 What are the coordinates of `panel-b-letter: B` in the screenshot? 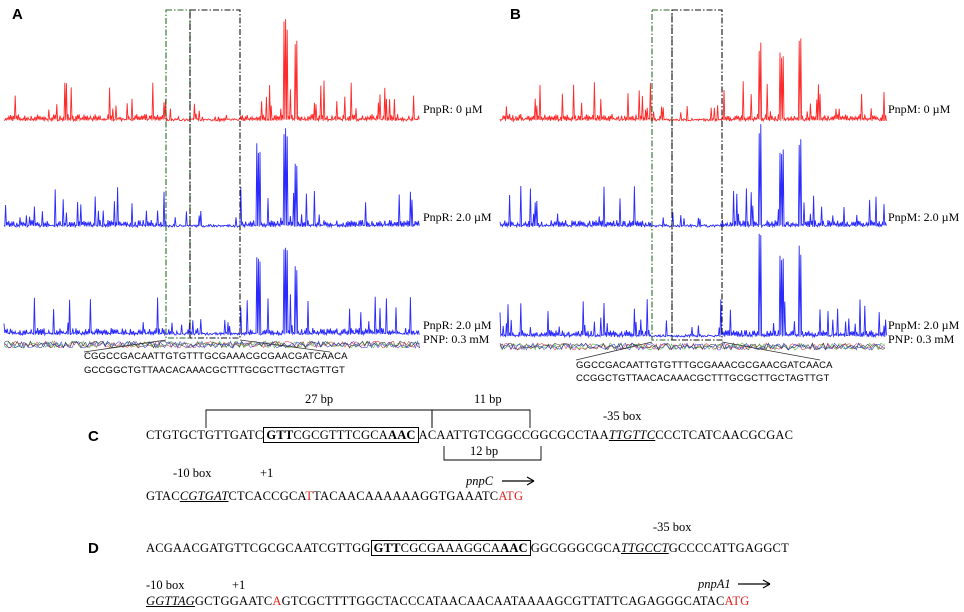 It's located at (515, 14).